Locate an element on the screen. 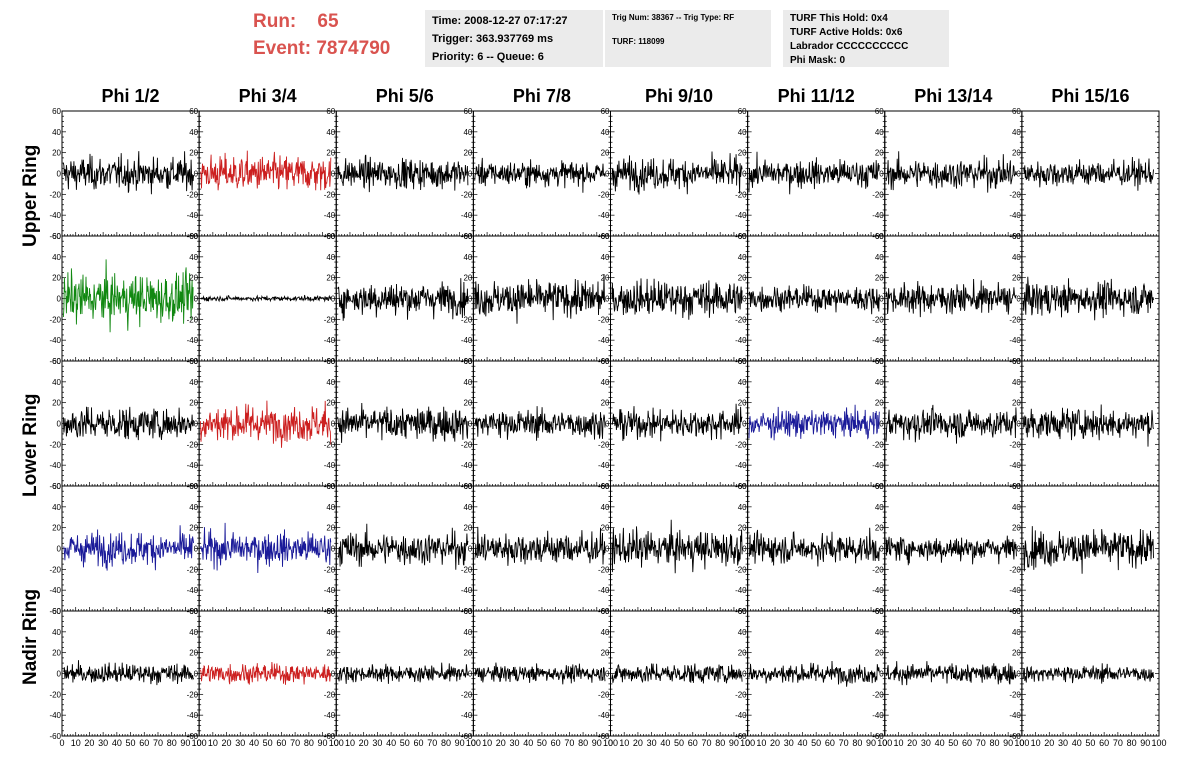  x-tick-label: 60 is located at coordinates (967, 743).